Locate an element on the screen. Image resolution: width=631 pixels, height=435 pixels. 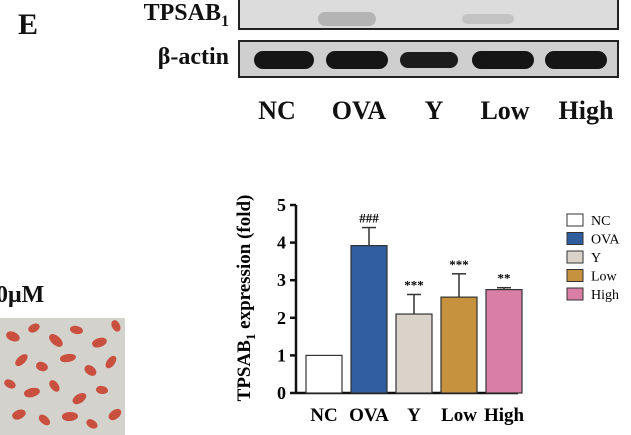
x-tick-label: OVA is located at coordinates (369, 415).